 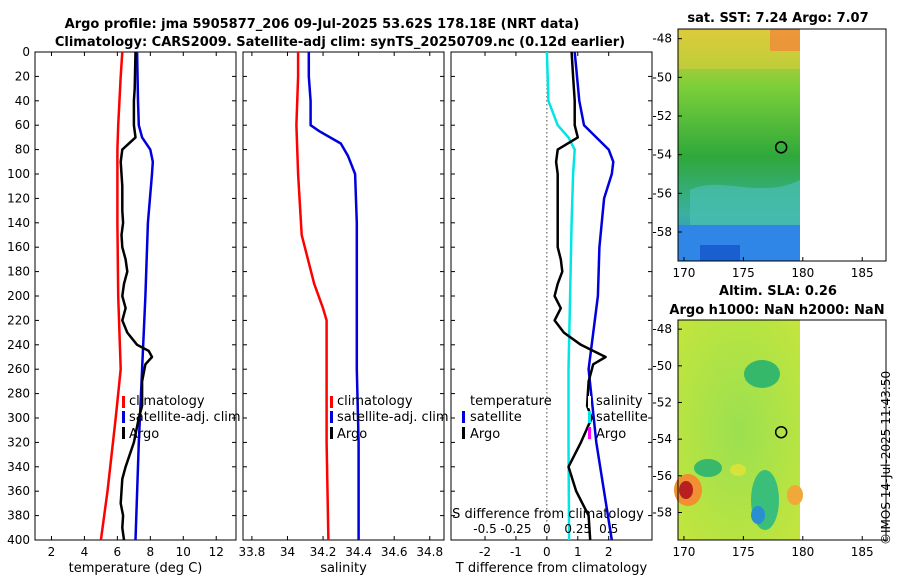 What do you see at coordinates (18, 442) in the screenshot?
I see `depth-tick-label: 320` at bounding box center [18, 442].